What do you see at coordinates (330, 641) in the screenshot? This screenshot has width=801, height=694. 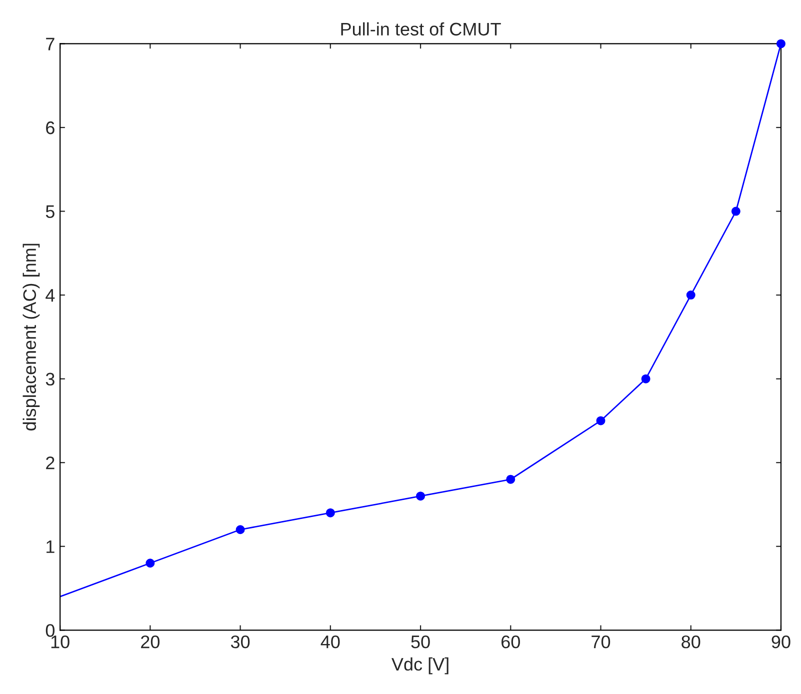 I see `x-tick-label: 40` at bounding box center [330, 641].